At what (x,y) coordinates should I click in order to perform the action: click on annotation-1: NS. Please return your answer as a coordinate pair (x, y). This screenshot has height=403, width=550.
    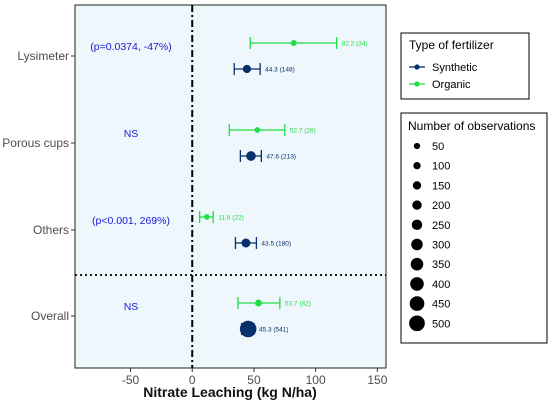
    Looking at the image, I should click on (131, 134).